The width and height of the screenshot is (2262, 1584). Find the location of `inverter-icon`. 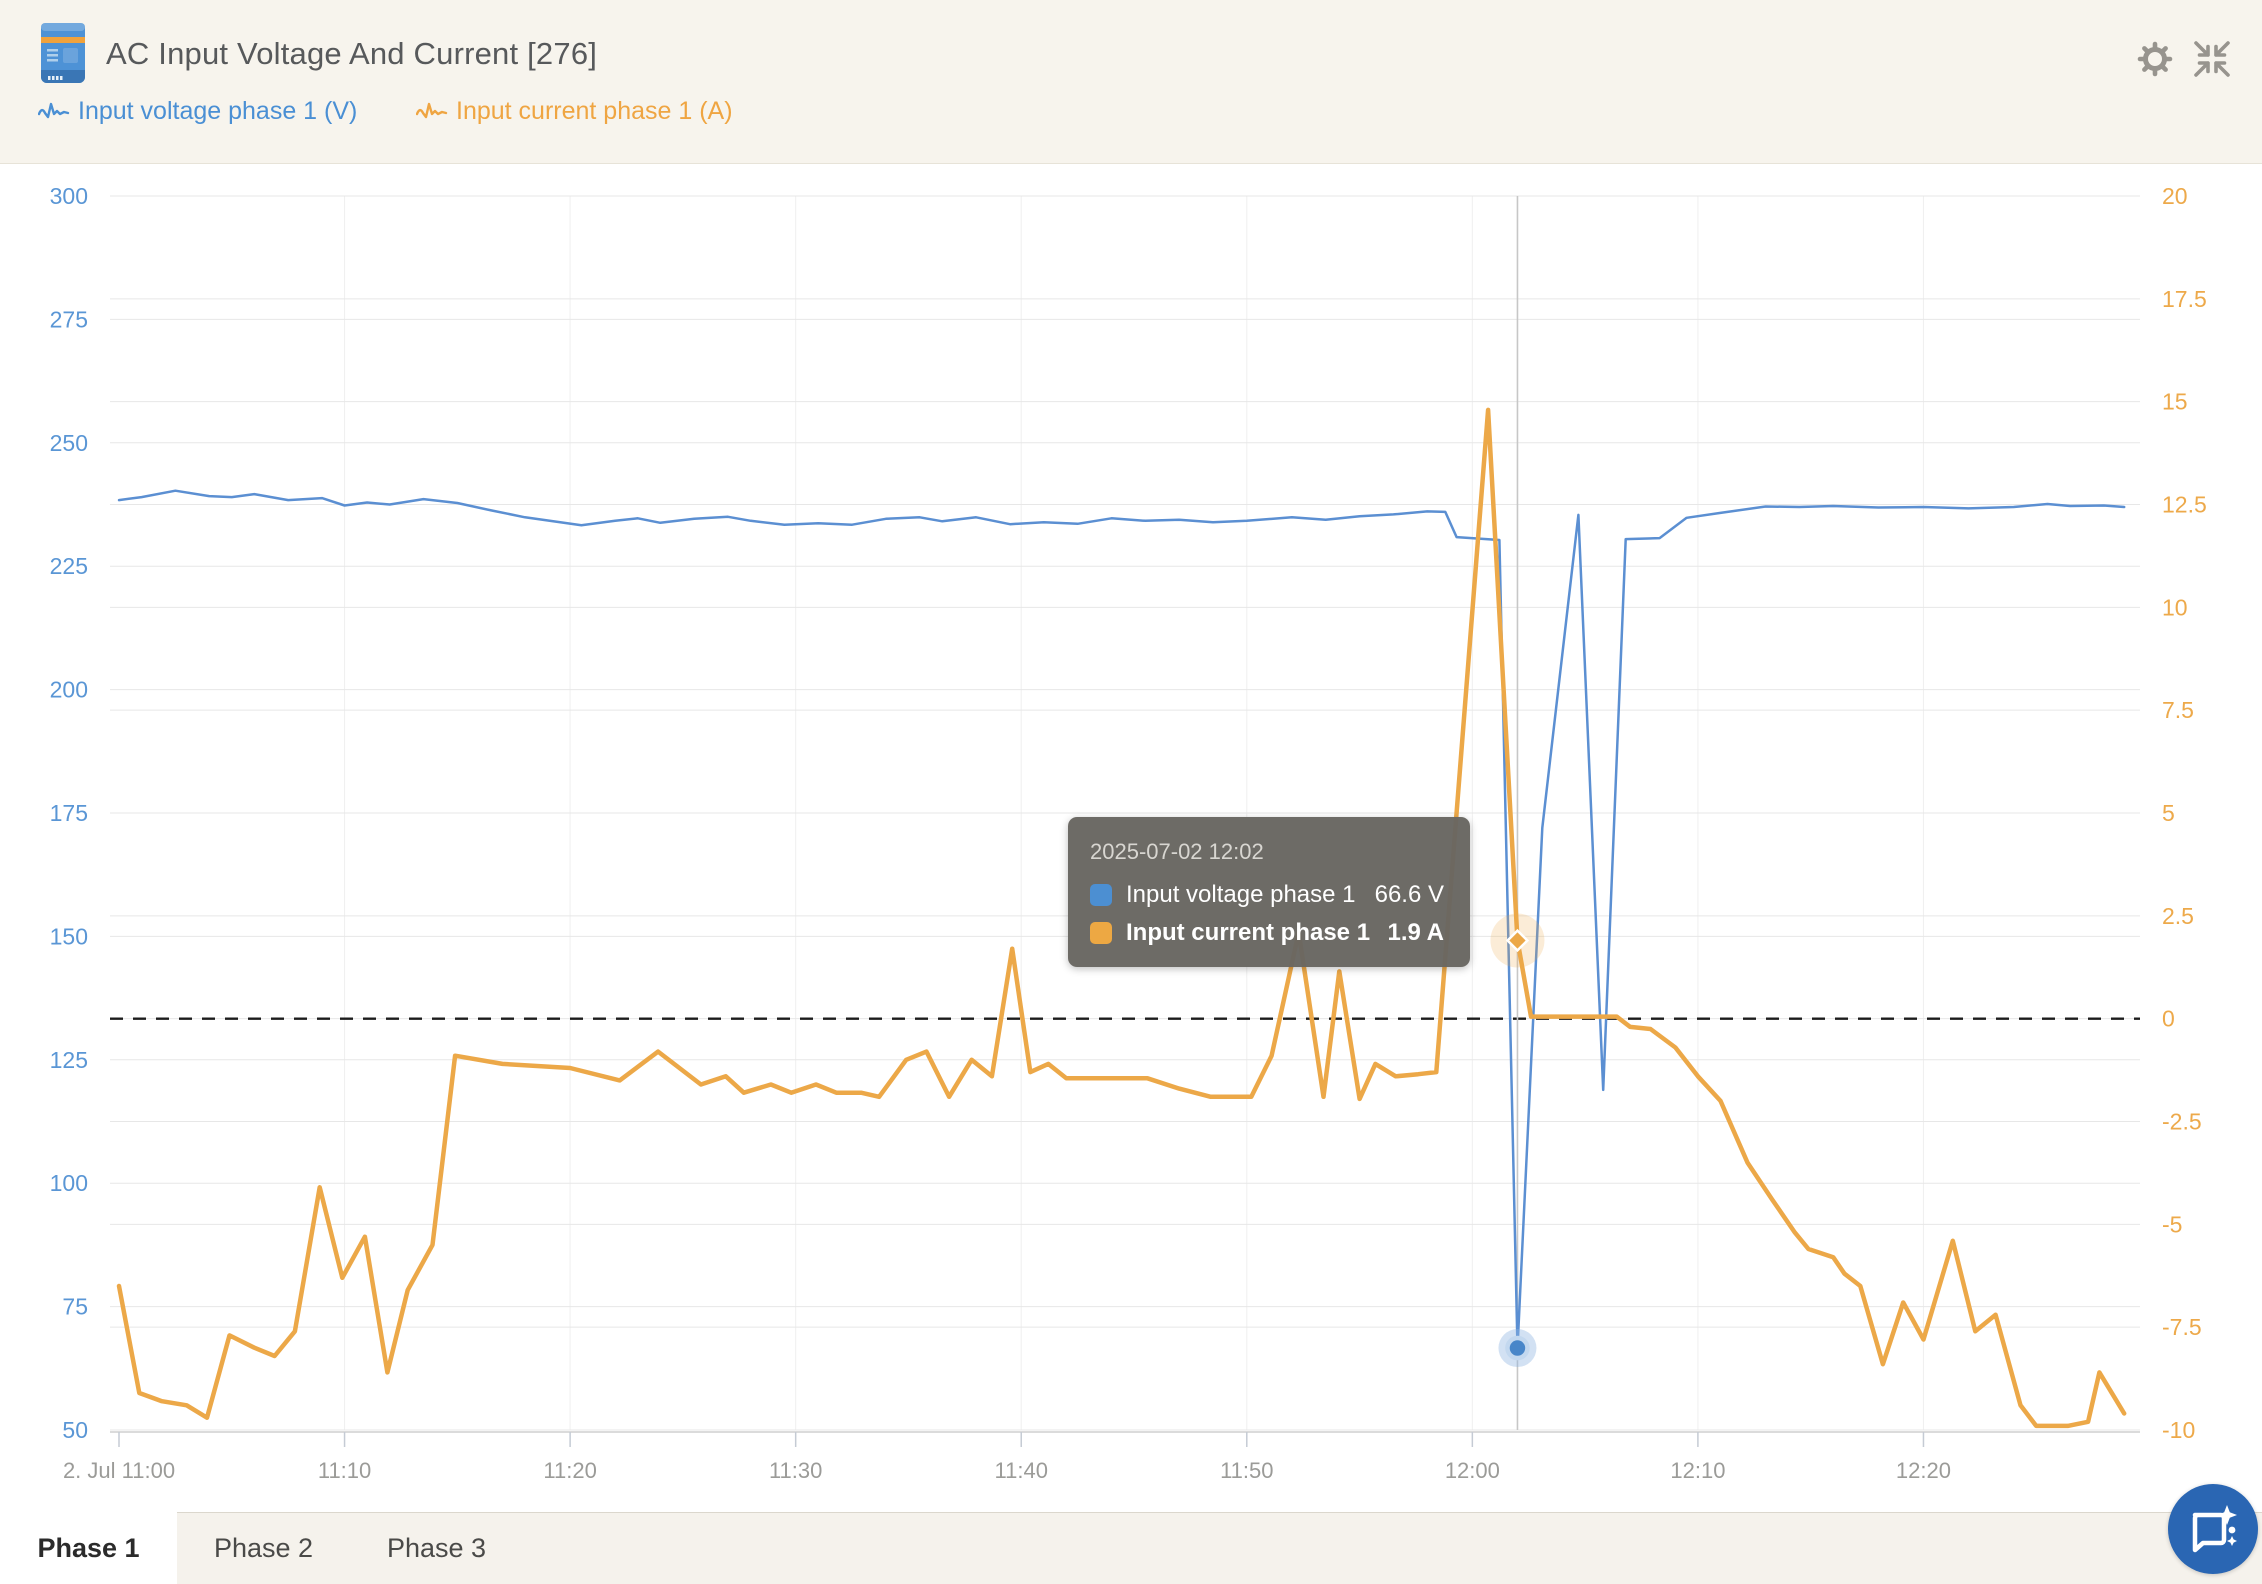

inverter-icon is located at coordinates (64, 56).